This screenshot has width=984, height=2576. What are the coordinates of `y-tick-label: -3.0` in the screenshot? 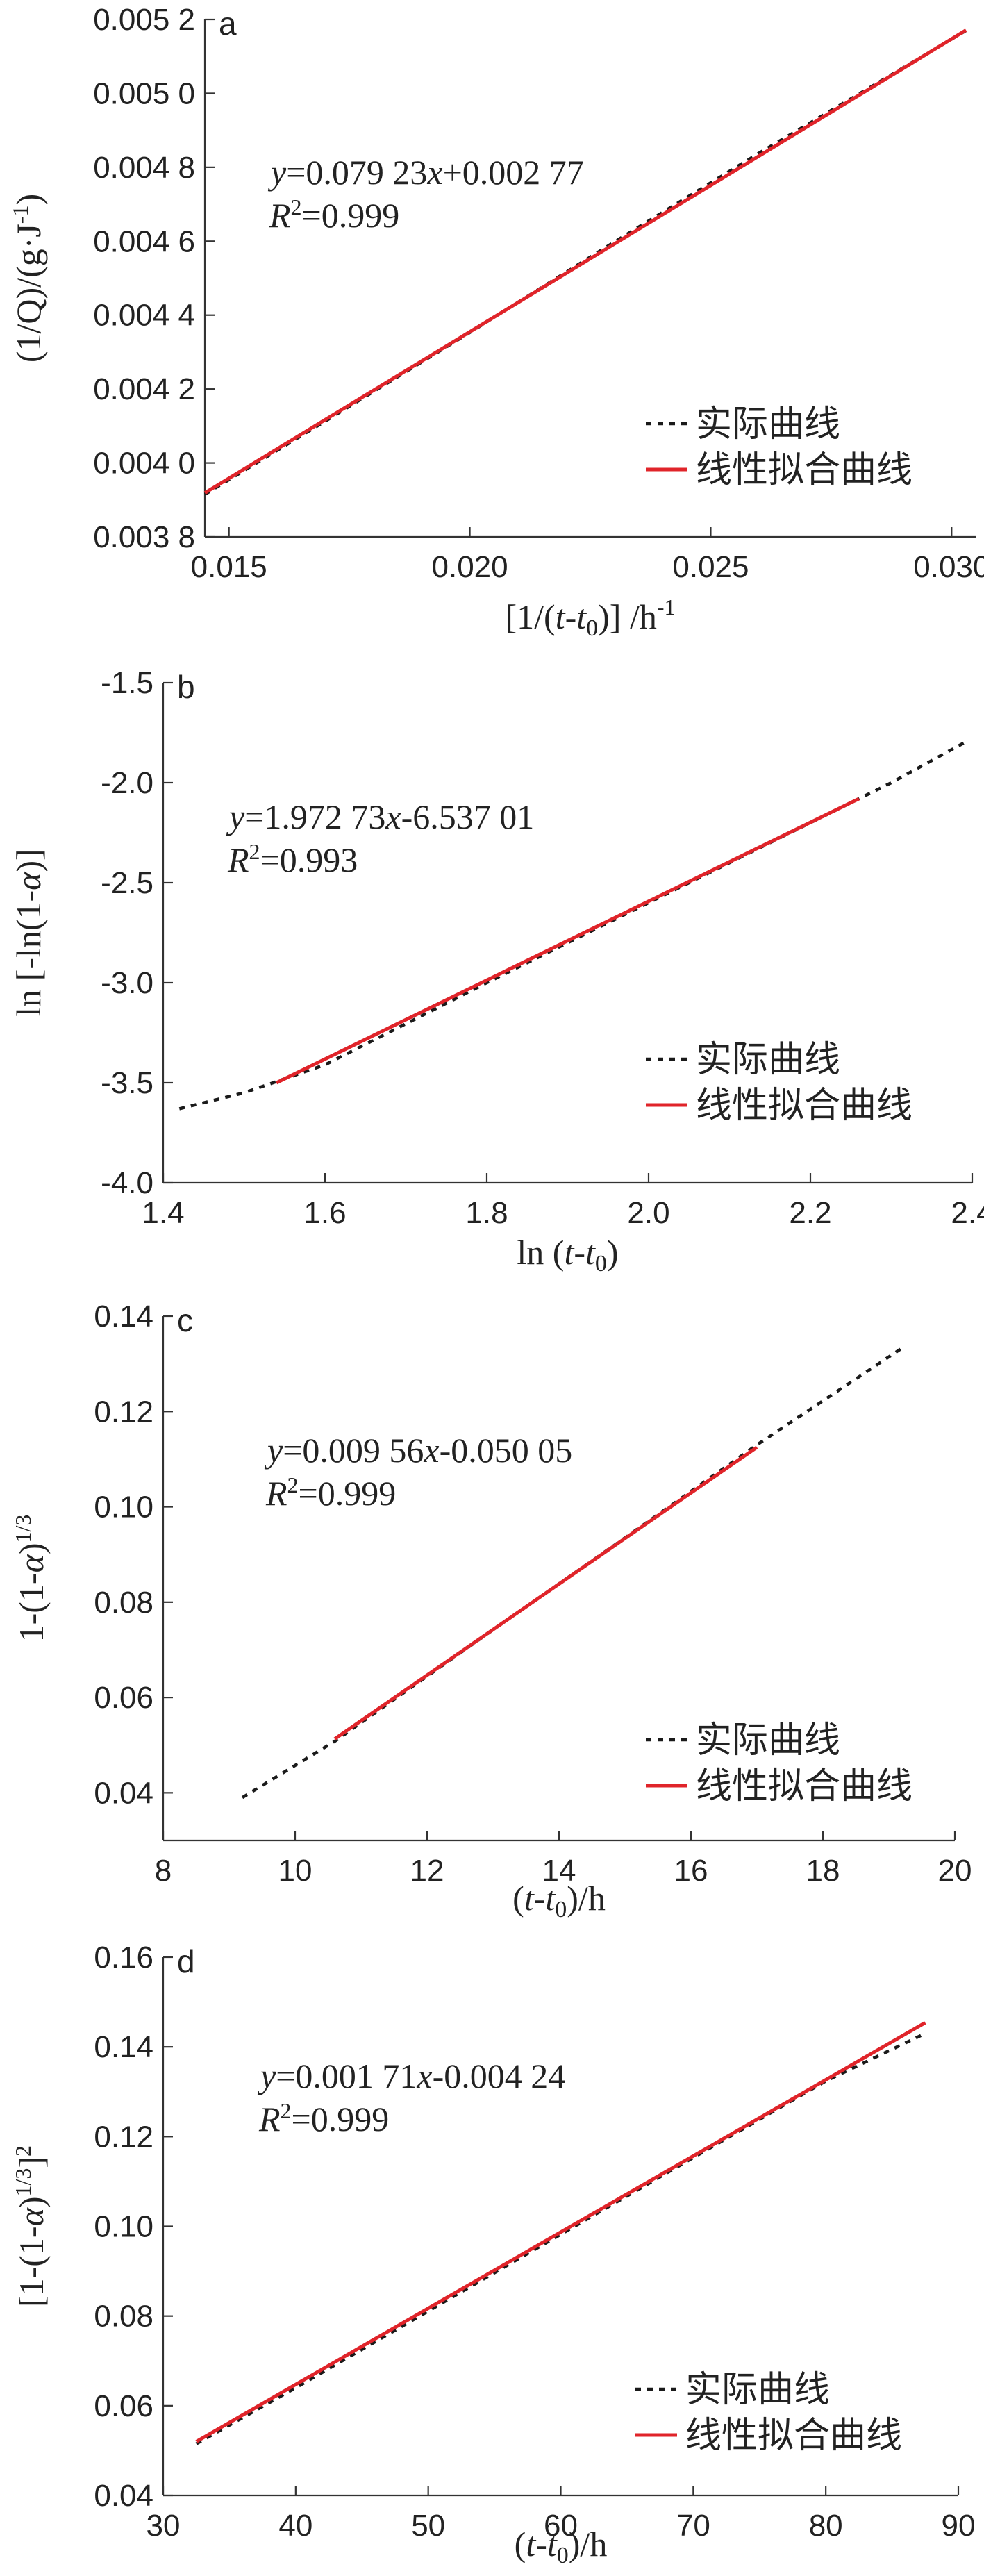 It's located at (127, 983).